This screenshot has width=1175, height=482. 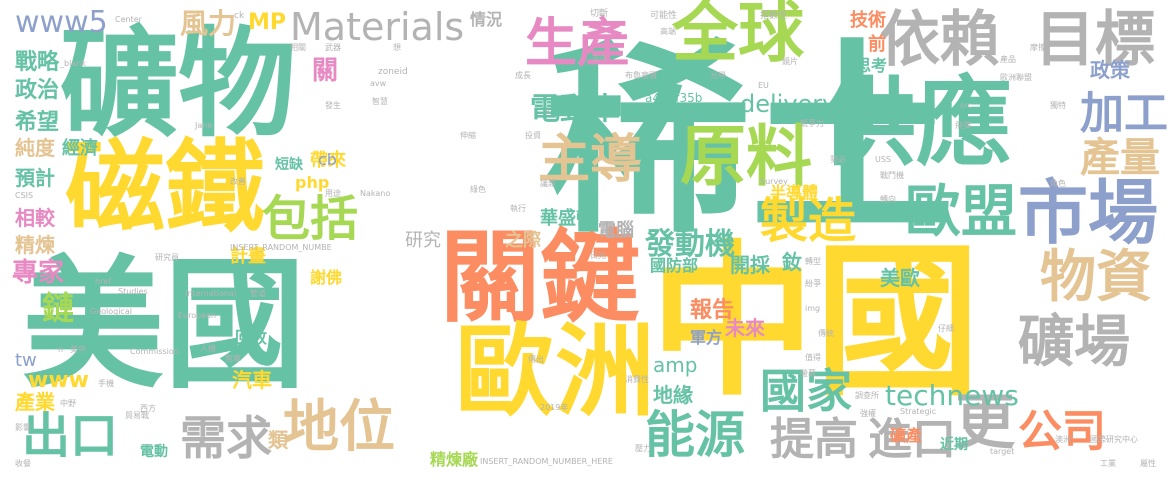 I want to click on word-cloud-word: 主導, so click(x=590, y=160).